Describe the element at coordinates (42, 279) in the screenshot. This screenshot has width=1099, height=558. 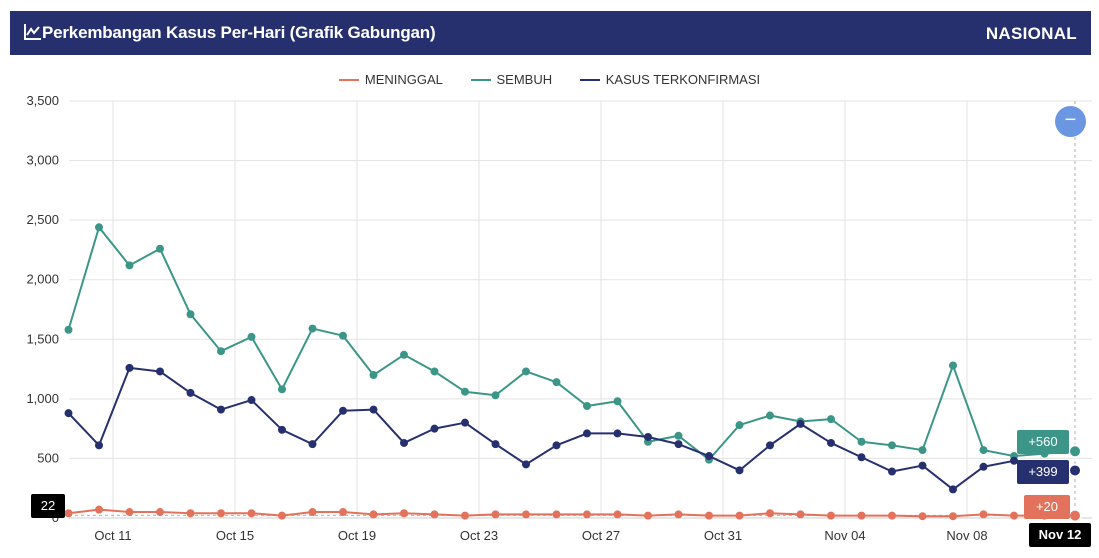
I see `y-tick-label: 2,000` at that location.